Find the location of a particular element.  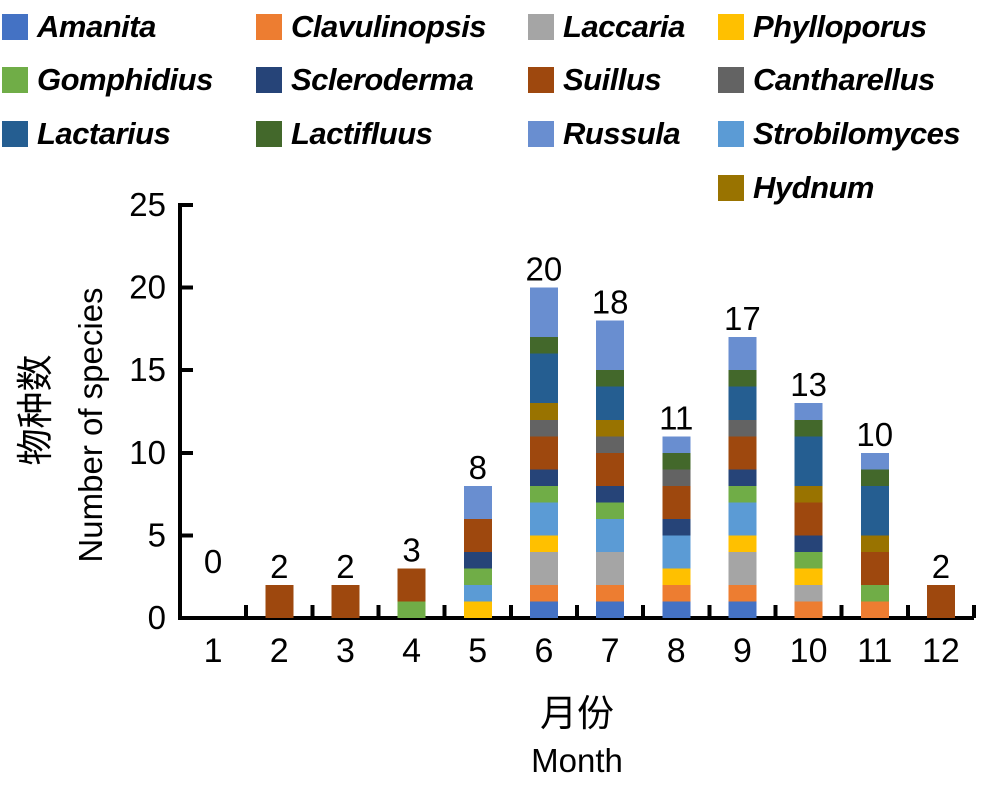

legend-label: Scleroderma is located at coordinates (382, 79).